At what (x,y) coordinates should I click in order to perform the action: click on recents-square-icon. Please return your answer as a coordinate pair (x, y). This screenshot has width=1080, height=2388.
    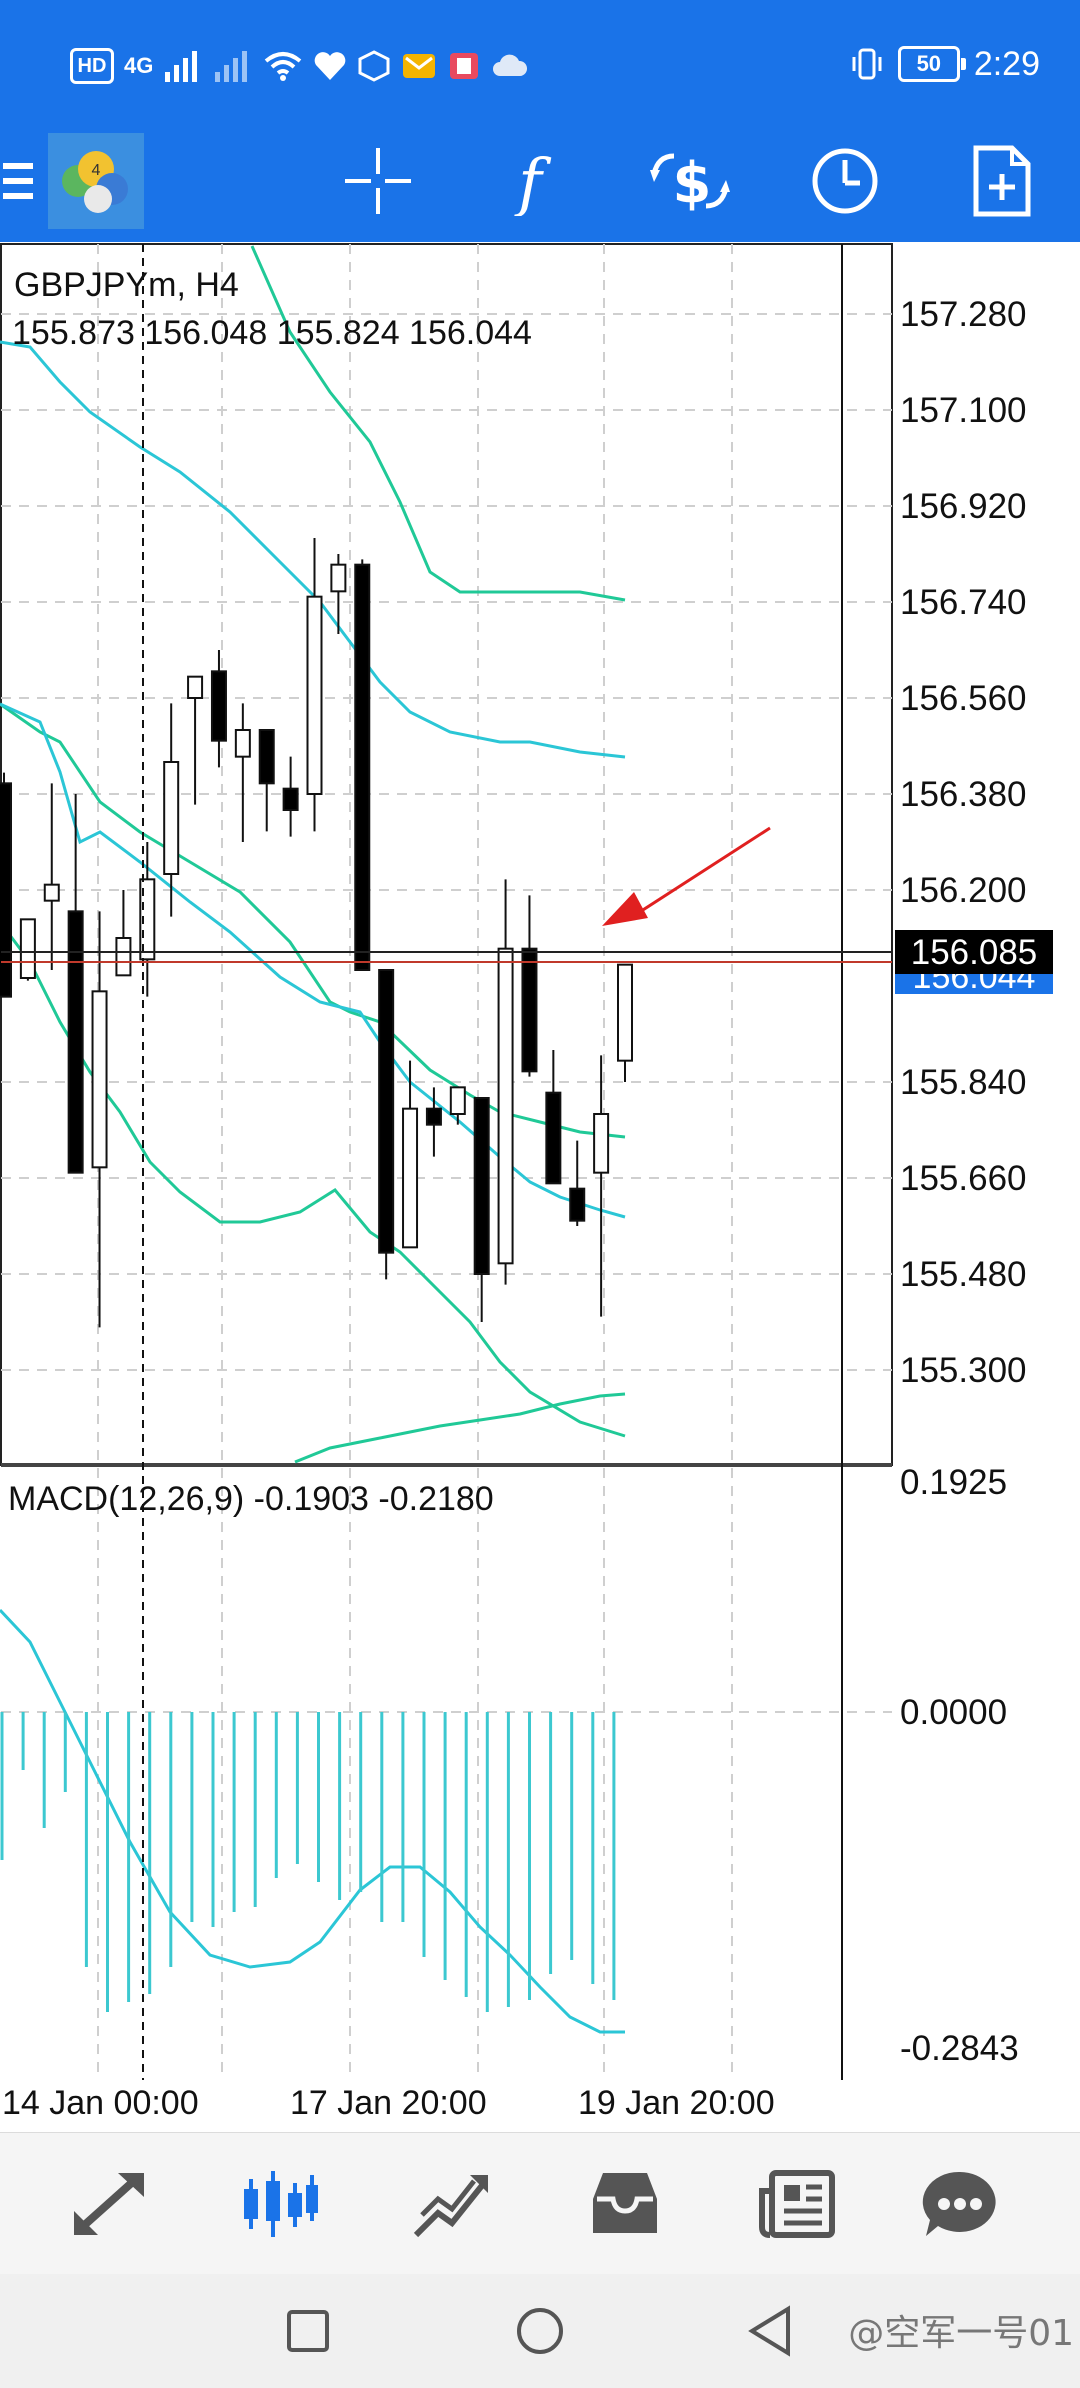
    Looking at the image, I should click on (308, 2331).